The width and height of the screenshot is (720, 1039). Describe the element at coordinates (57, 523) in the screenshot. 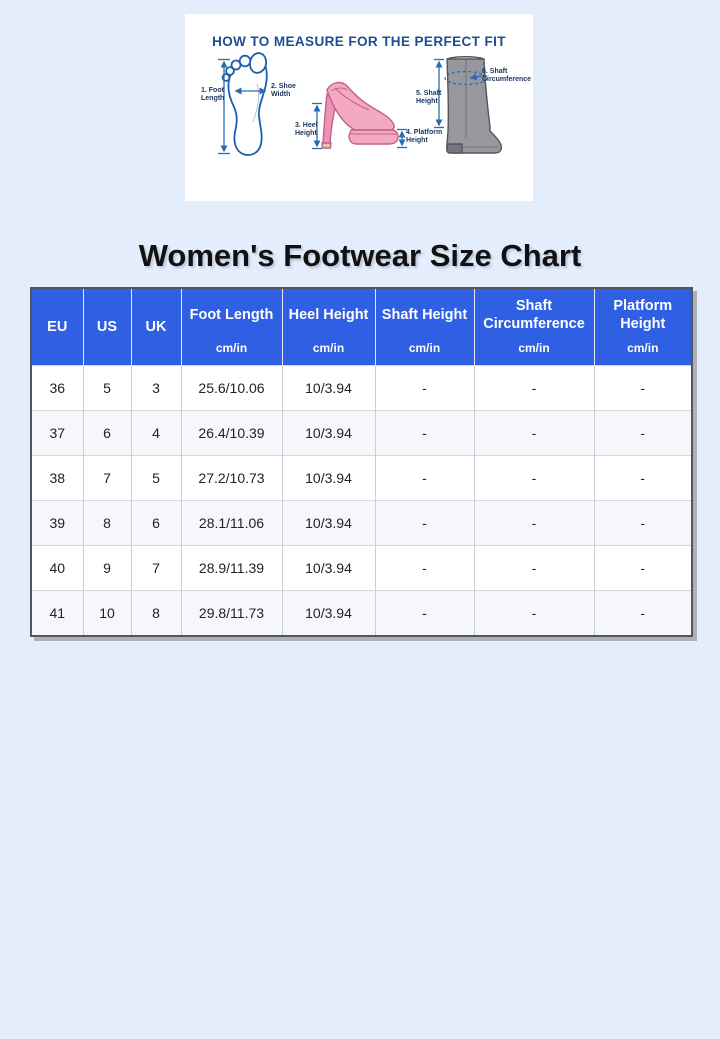

I see `table-cell: 39` at that location.